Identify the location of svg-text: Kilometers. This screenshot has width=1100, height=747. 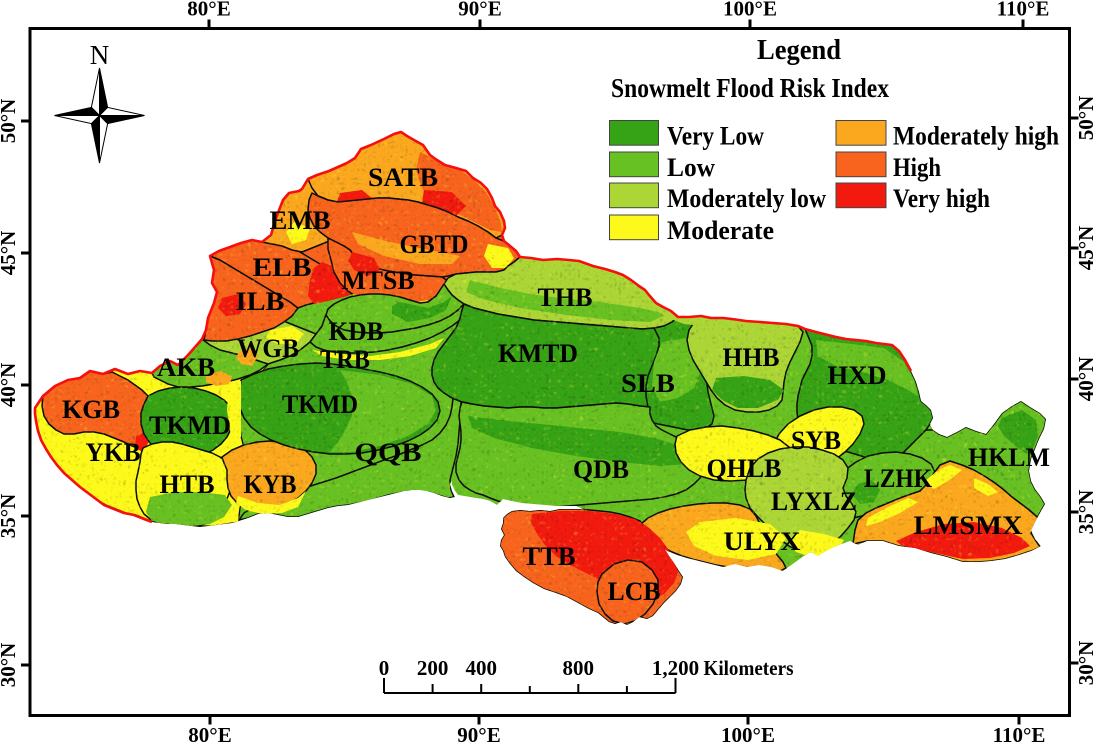
(749, 668).